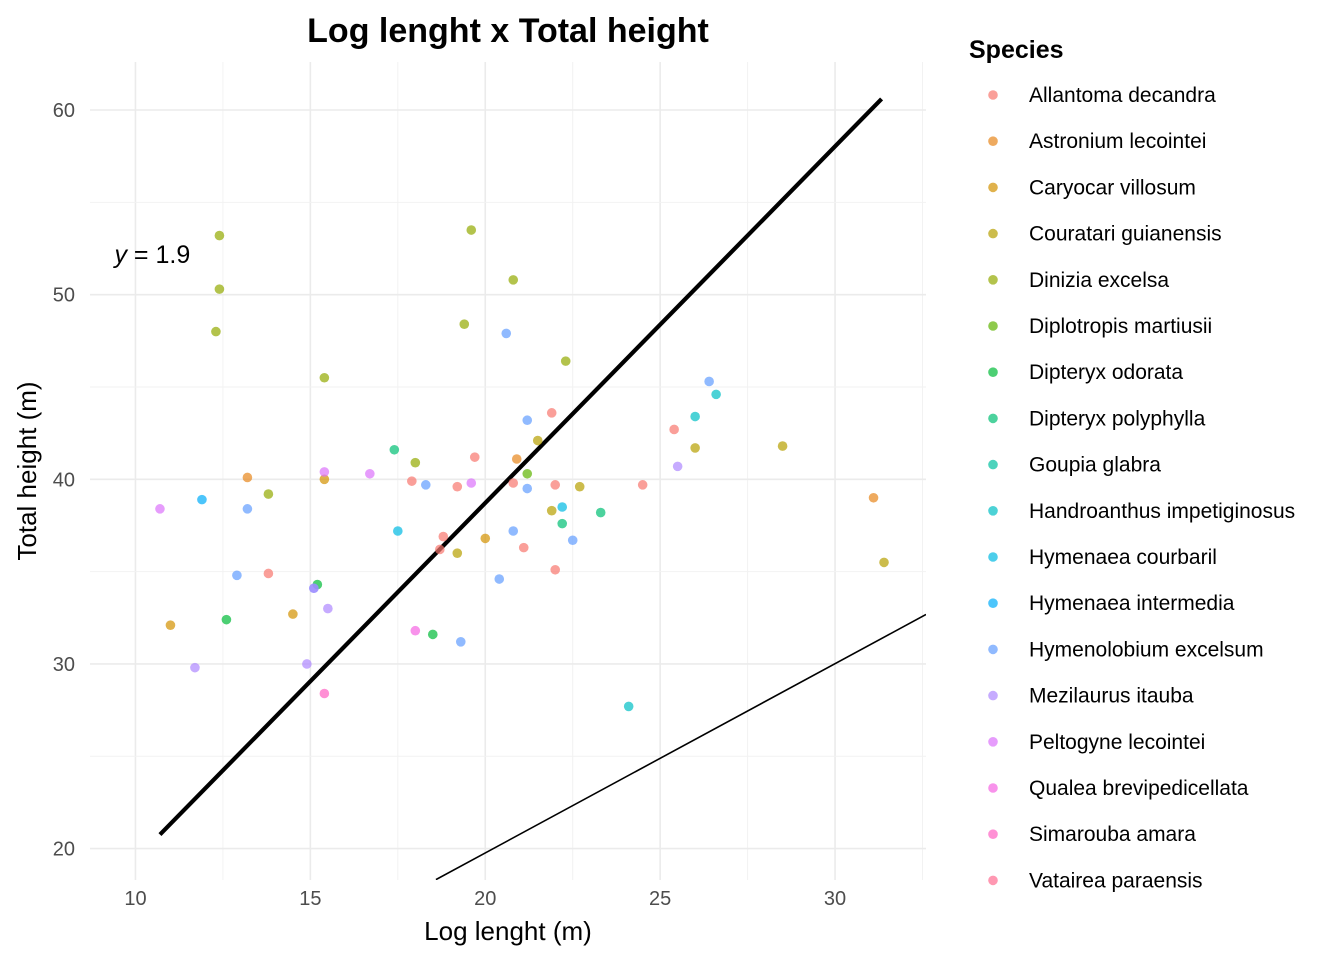  I want to click on y-tick-label: 20, so click(64, 850).